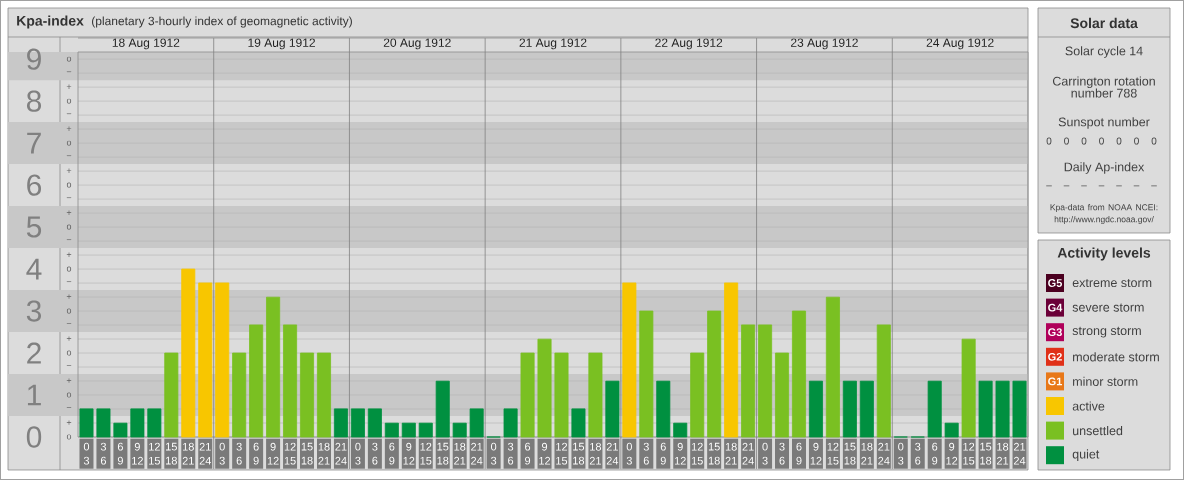 The image size is (1184, 480). Describe the element at coordinates (1055, 356) in the screenshot. I see `text: G2` at that location.